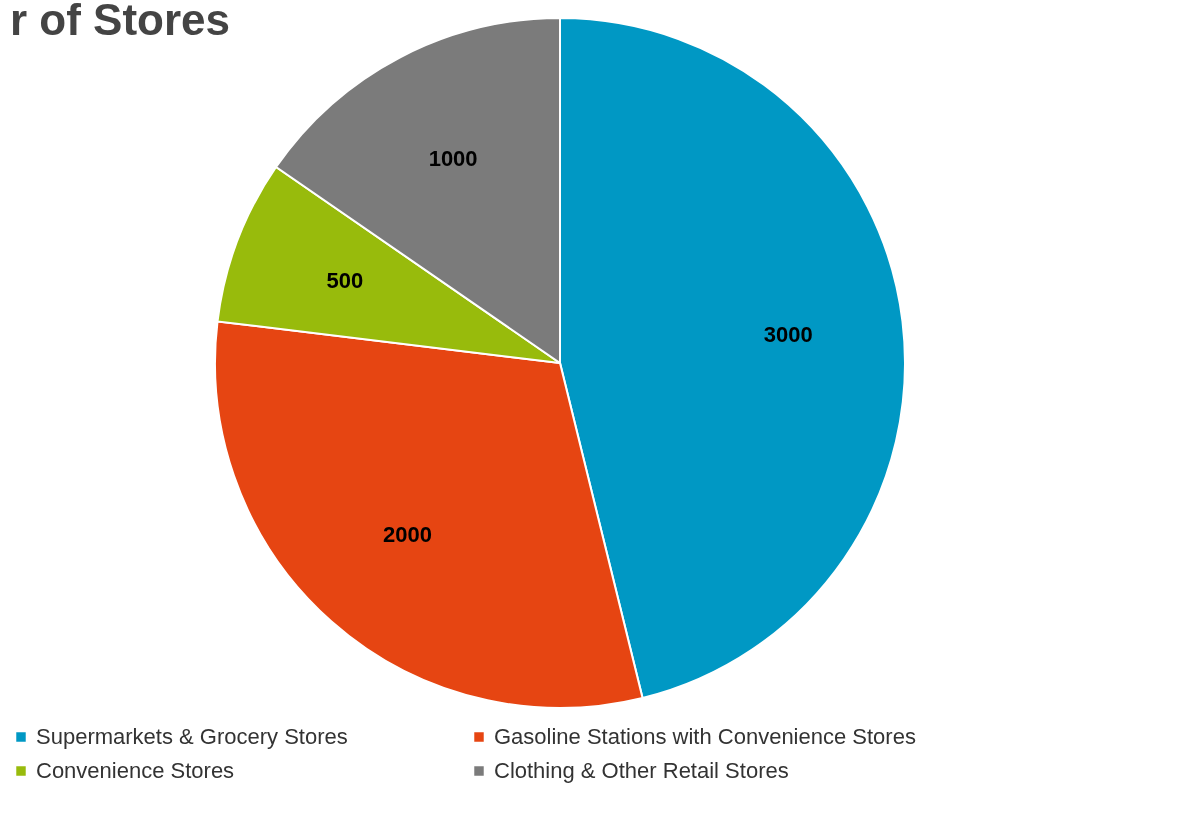 The image size is (1192, 822). What do you see at coordinates (641, 770) in the screenshot?
I see `legend-label: Clothing & Other Retail Stores` at bounding box center [641, 770].